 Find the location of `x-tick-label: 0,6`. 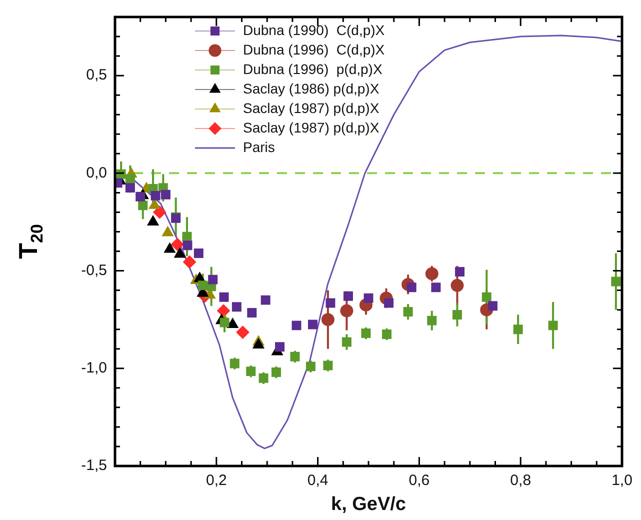

x-tick-label: 0,6 is located at coordinates (419, 481).